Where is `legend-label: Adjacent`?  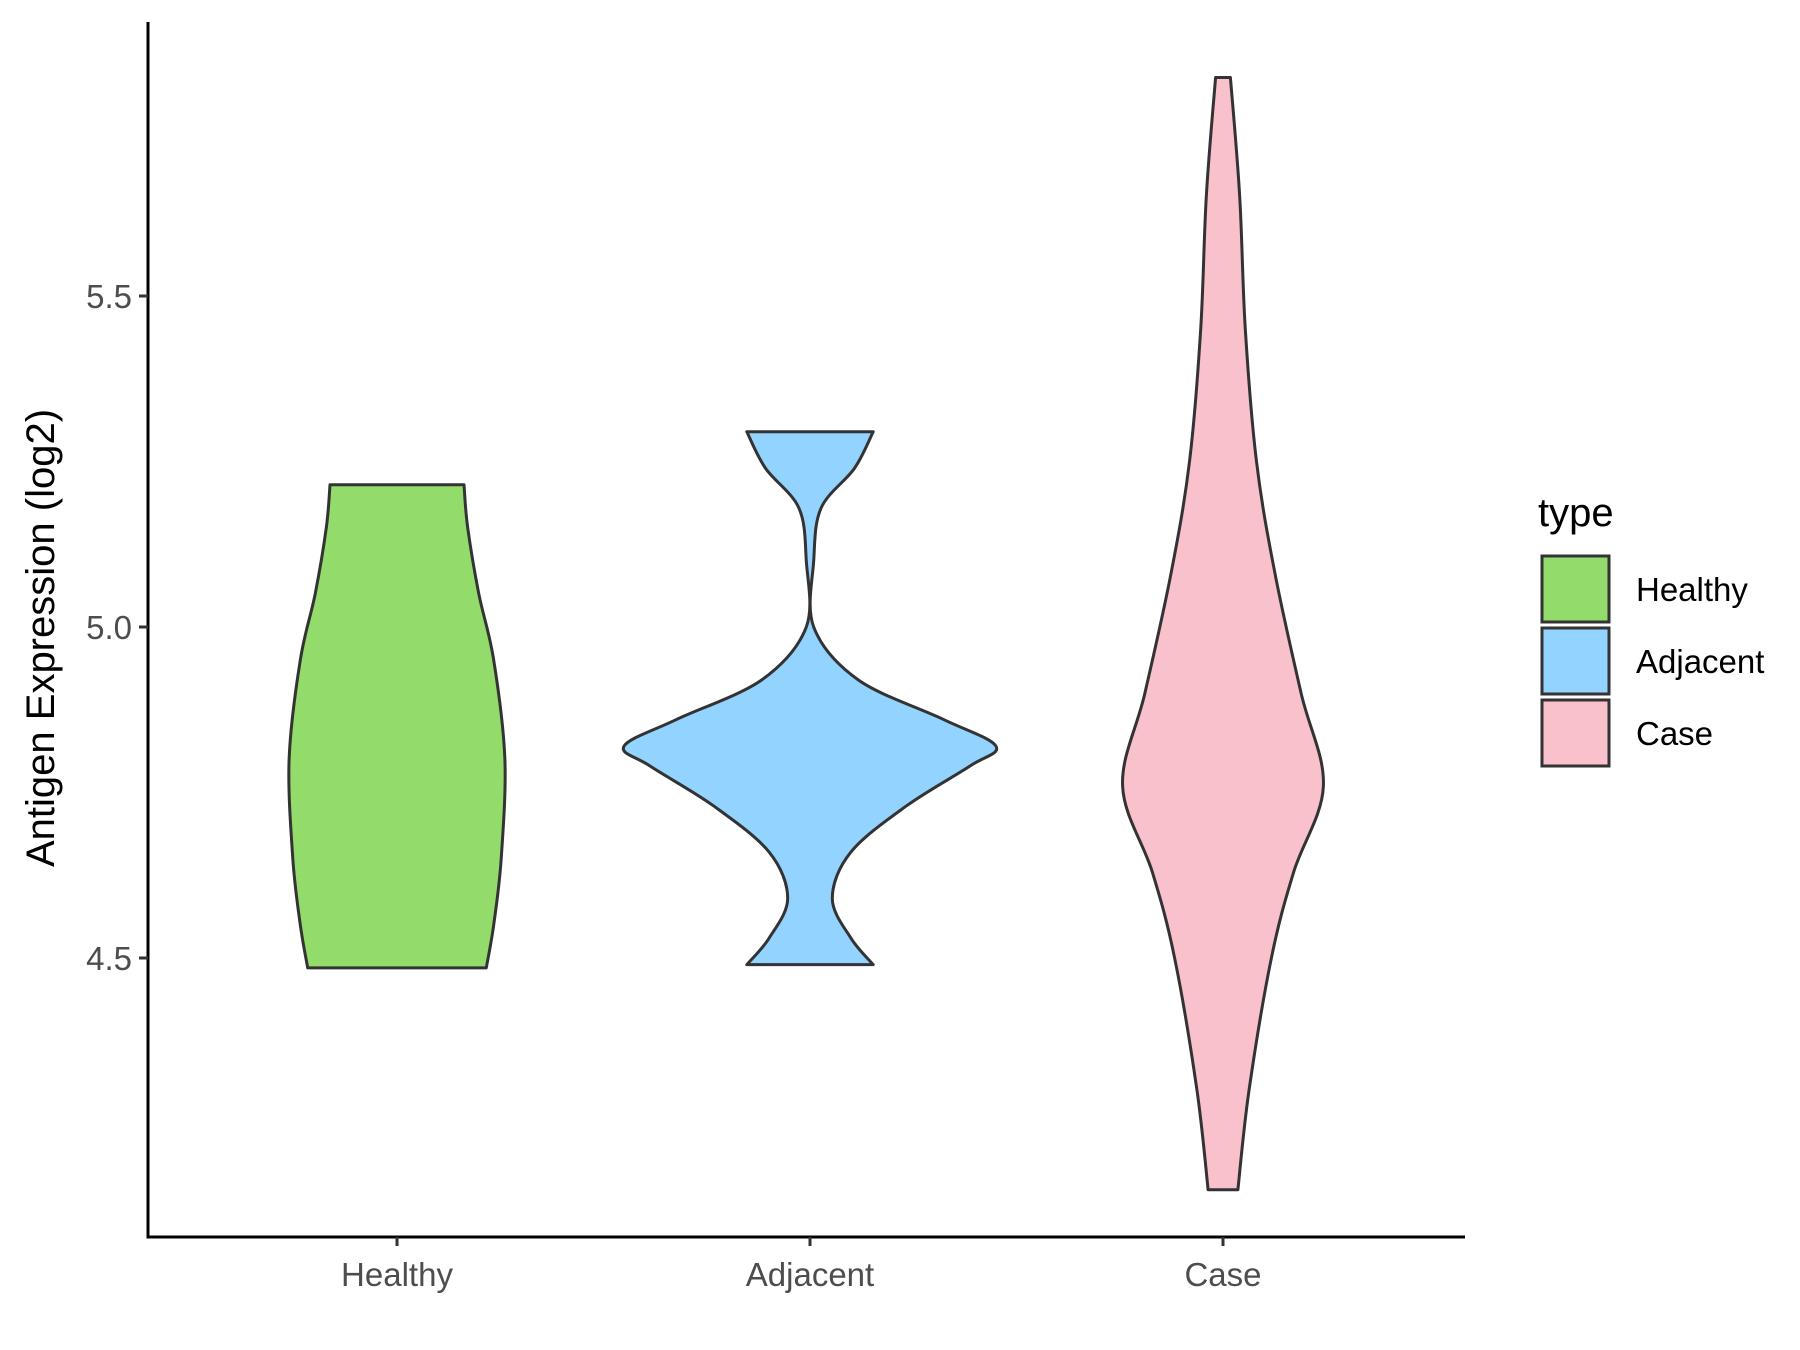
legend-label: Adjacent is located at coordinates (1700, 661).